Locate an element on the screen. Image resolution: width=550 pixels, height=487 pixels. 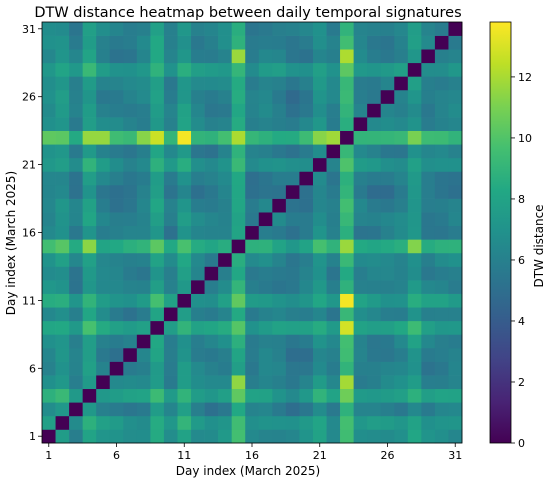
x-axis-label: Day index (March 2025) is located at coordinates (248, 471).